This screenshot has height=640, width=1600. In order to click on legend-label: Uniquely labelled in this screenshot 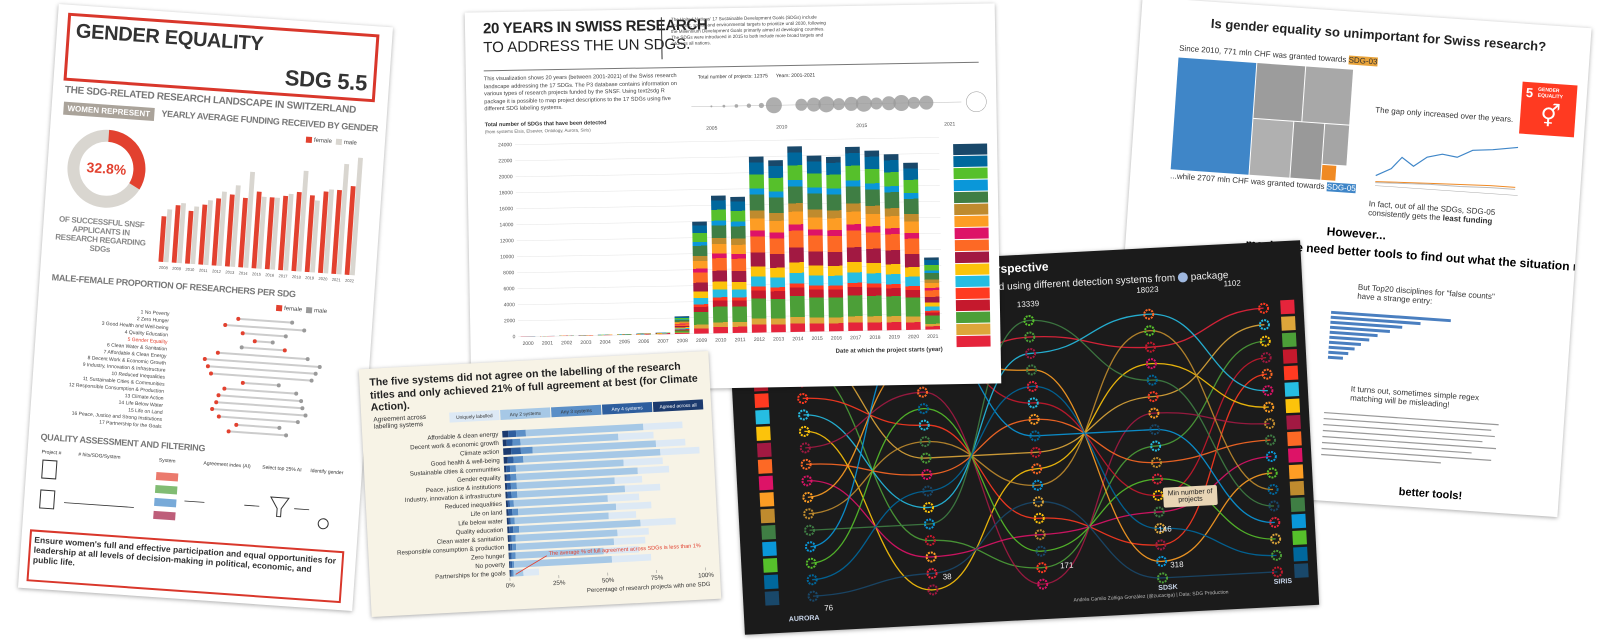, I will do `click(474, 417)`.